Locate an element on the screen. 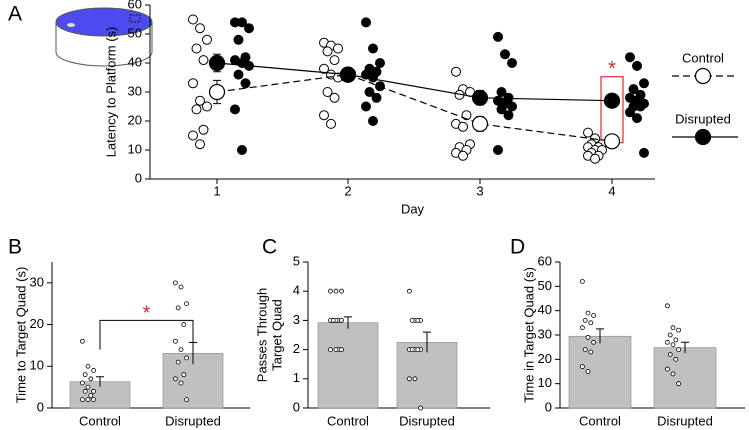  y-tick-label: 50 is located at coordinates (135, 32).